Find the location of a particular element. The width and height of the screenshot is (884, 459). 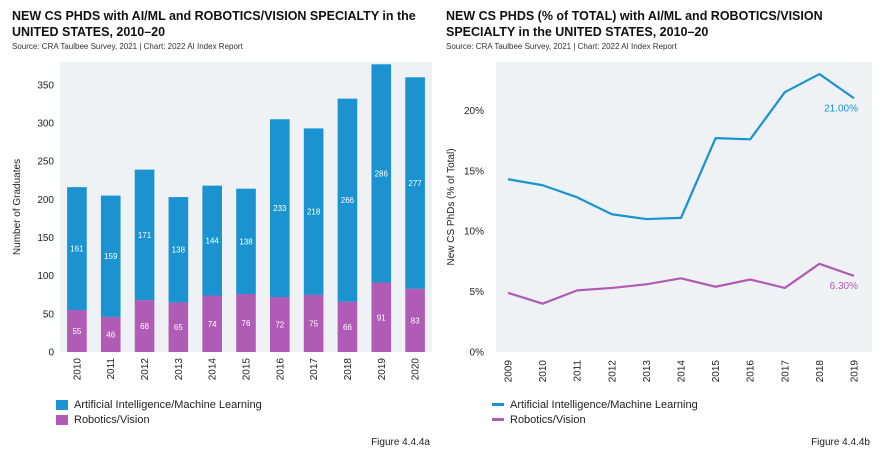

bar-aiml-2018 is located at coordinates (347, 200).